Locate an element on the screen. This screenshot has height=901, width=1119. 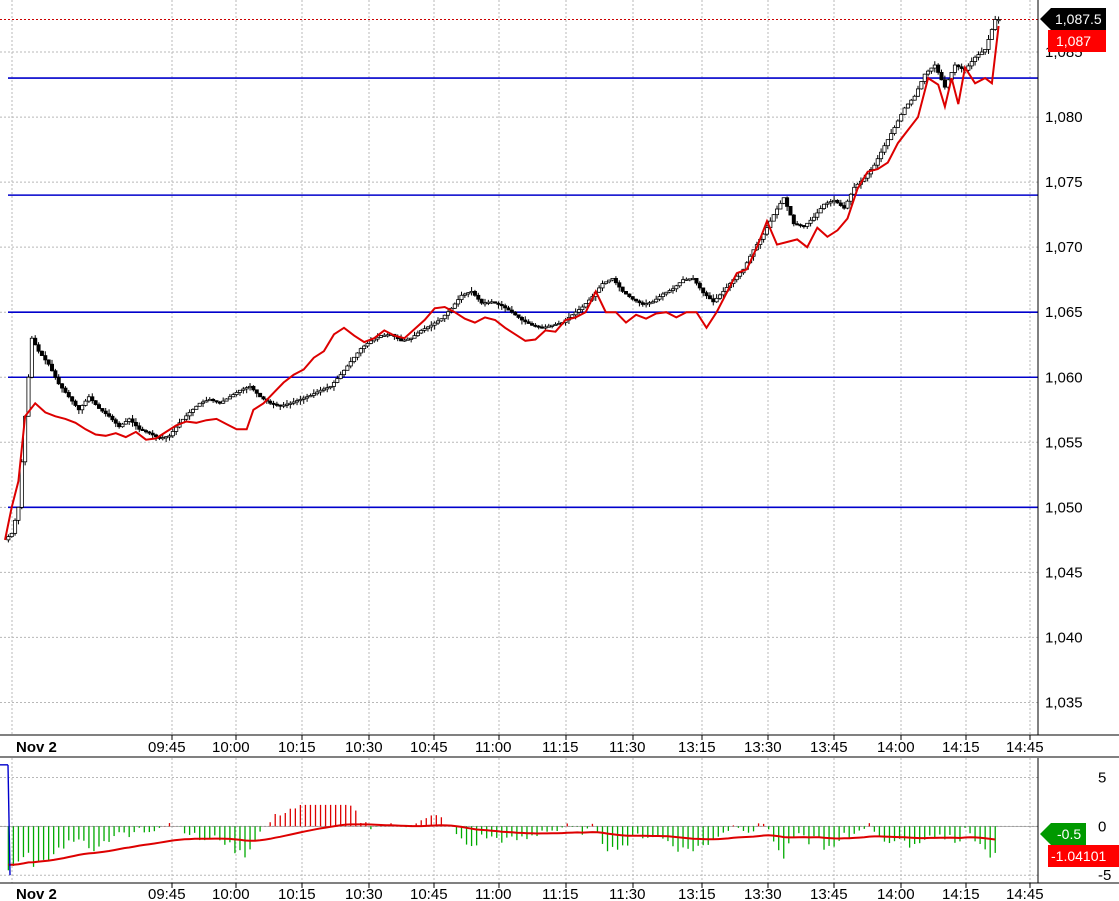
y-tick-label: 1,055 is located at coordinates (1064, 442).